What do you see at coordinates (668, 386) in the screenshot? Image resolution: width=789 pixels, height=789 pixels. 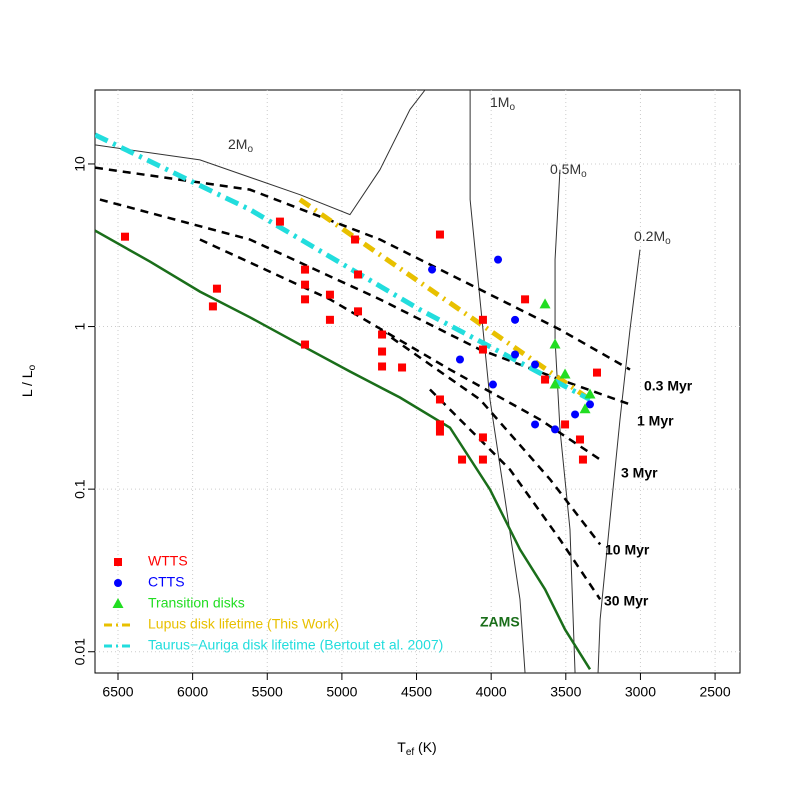 I see `isochrone-label: 0.3 Myr` at bounding box center [668, 386].